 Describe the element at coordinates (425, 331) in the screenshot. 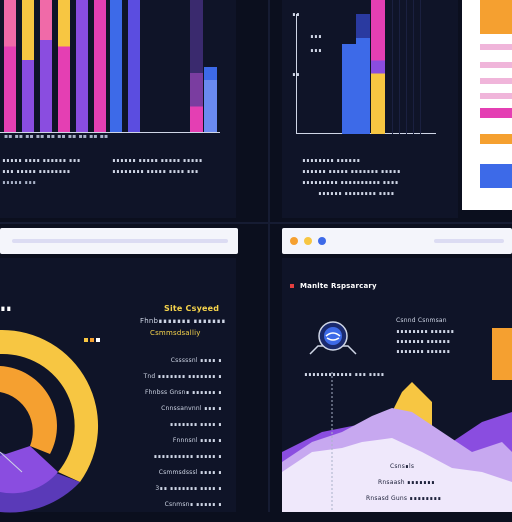

I see `side-line-2: ∎∎∎∎∎∎∎∎ ∎∎∎∎∎∎` at that location.